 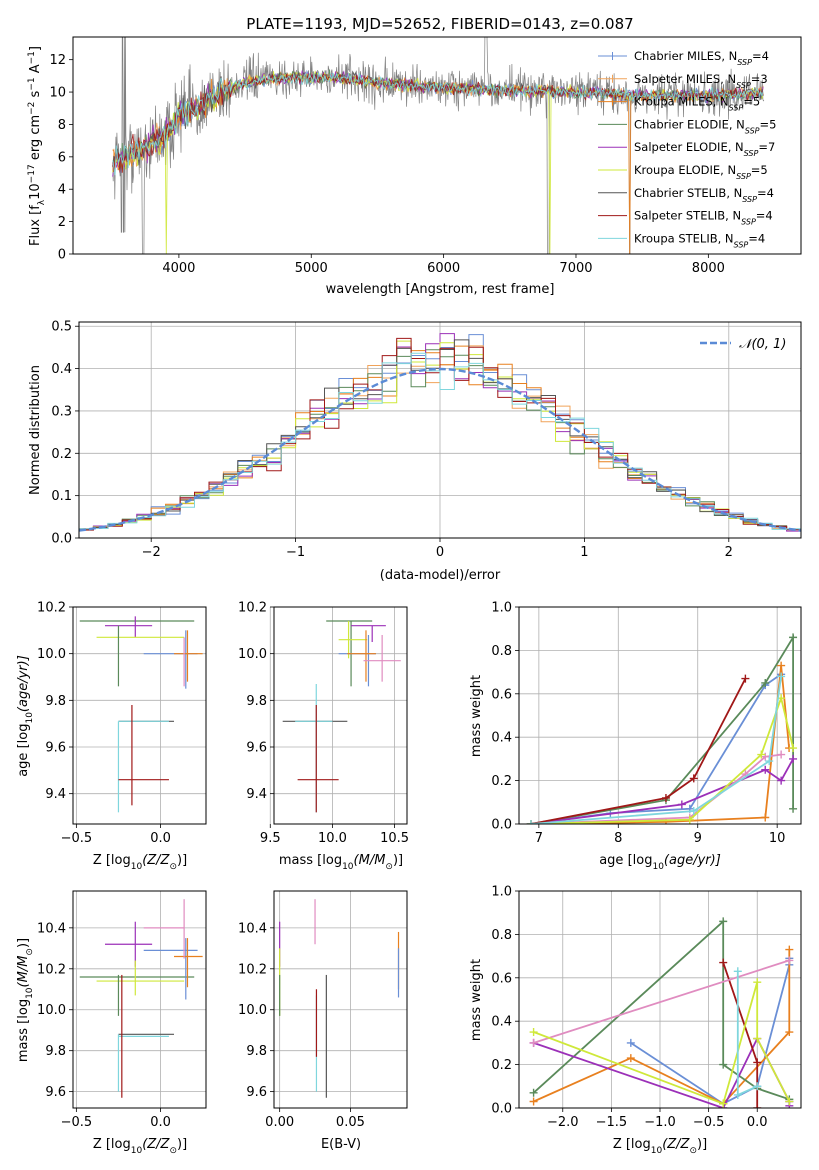 What do you see at coordinates (178, 268) in the screenshot?
I see `spectrum-xtick-label: 4000` at bounding box center [178, 268].